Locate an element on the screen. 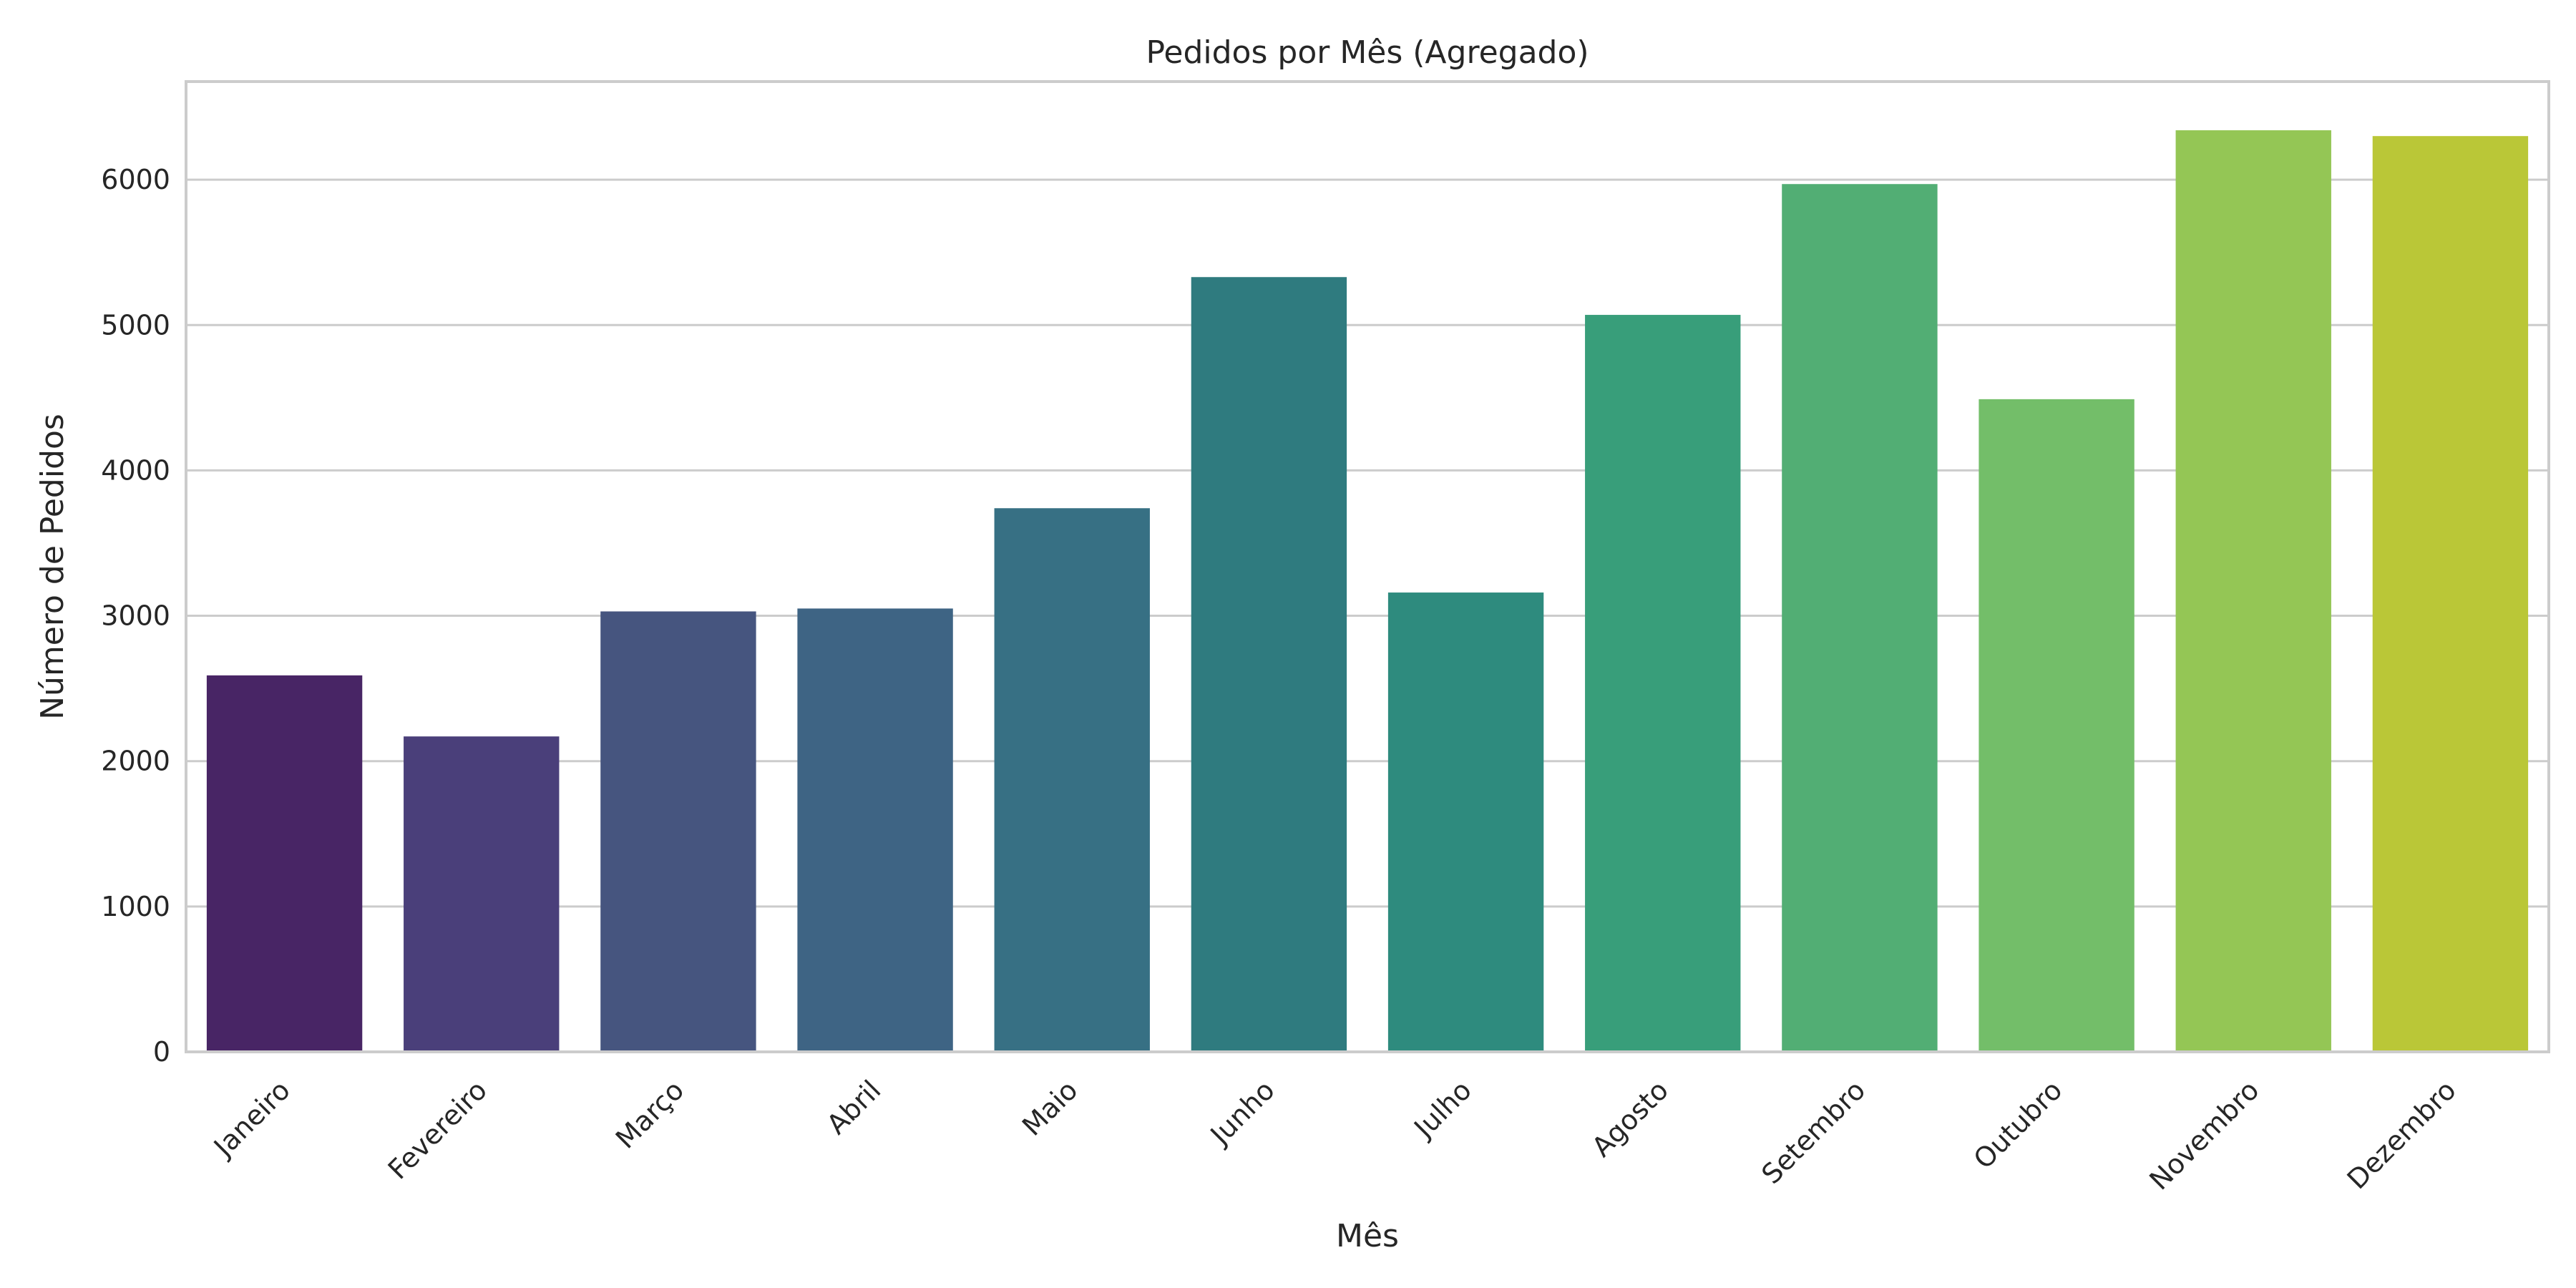 The height and width of the screenshot is (1288, 2576). x-tick-label: Fevereiro is located at coordinates (437, 1129).